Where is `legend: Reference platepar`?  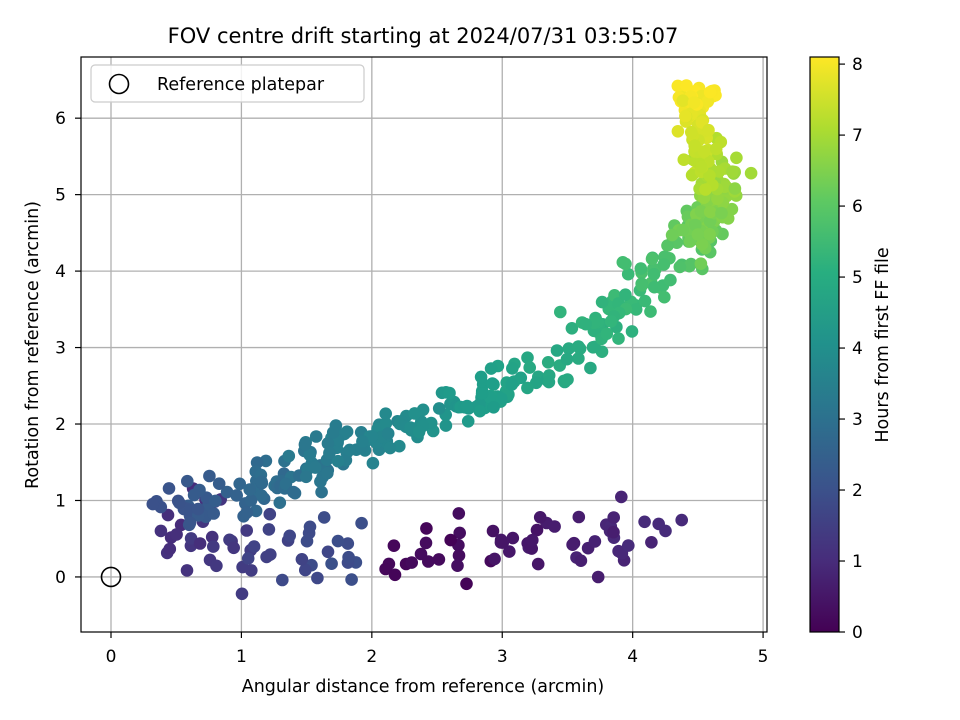 legend: Reference platepar is located at coordinates (227, 83).